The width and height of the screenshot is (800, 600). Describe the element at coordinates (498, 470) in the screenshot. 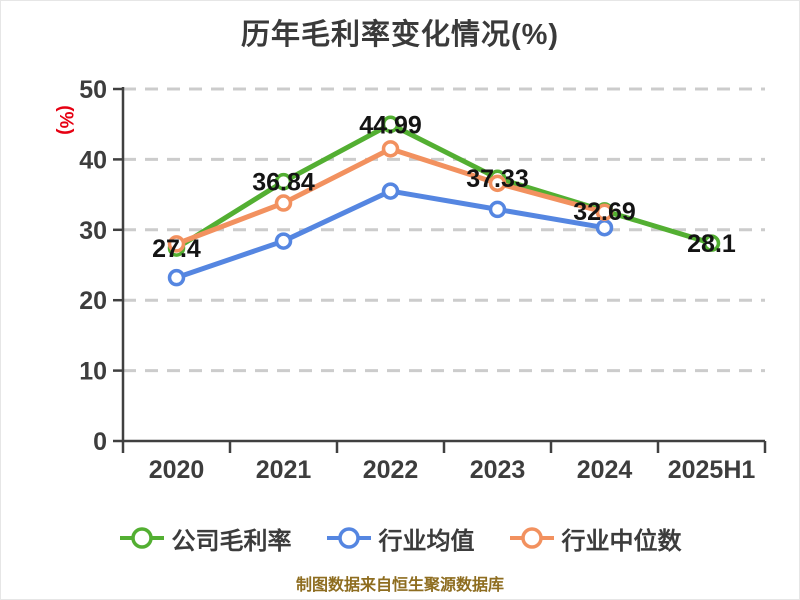

I see `x-tick-label: 2023` at that location.